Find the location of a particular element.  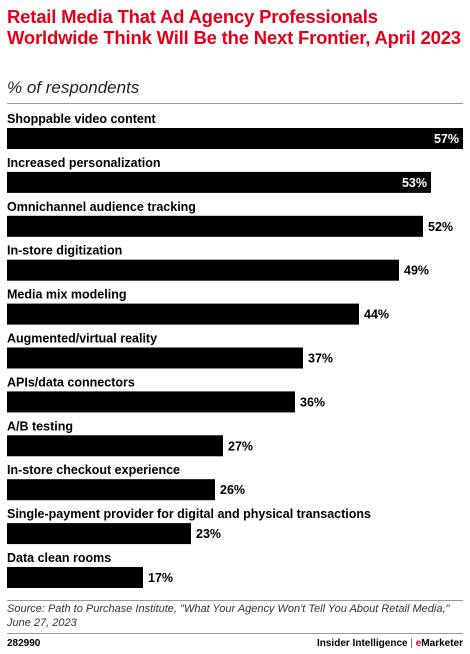

bar-label: Omnichannel audience tracking is located at coordinates (101, 207).